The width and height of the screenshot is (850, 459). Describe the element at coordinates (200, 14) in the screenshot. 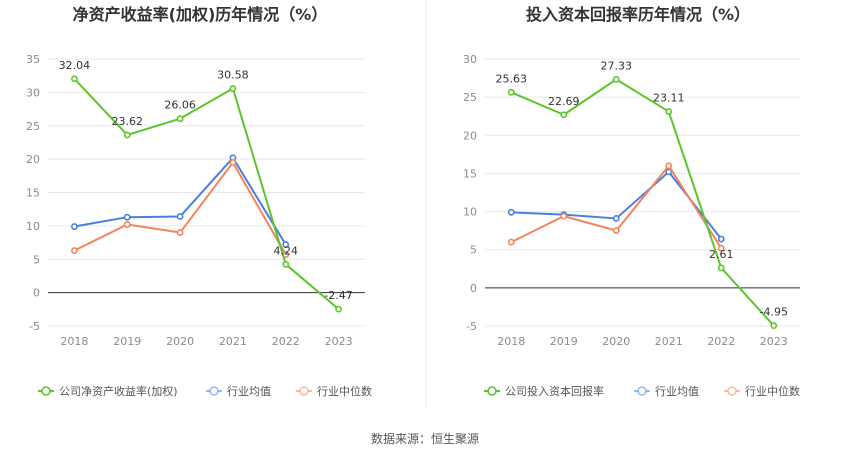

I see `chart-title: 净资产收益率(加权)历年情况（%）` at that location.